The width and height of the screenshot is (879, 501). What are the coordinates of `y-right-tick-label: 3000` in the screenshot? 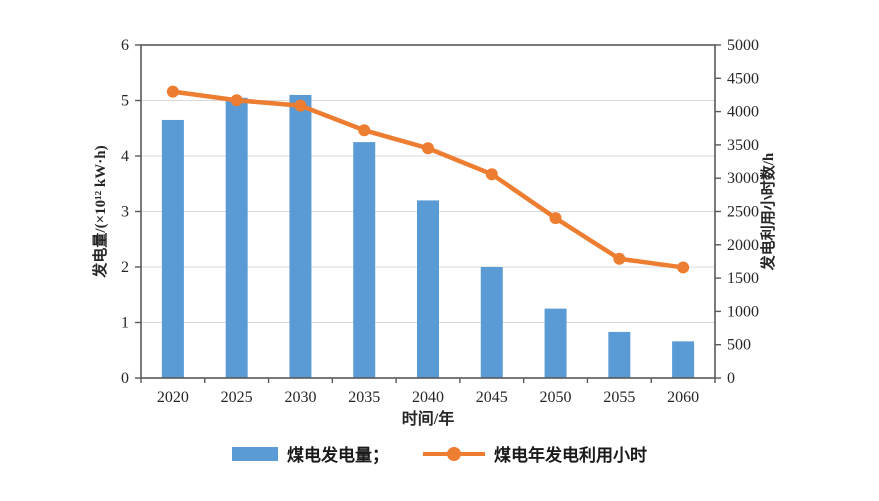 It's located at (743, 178).